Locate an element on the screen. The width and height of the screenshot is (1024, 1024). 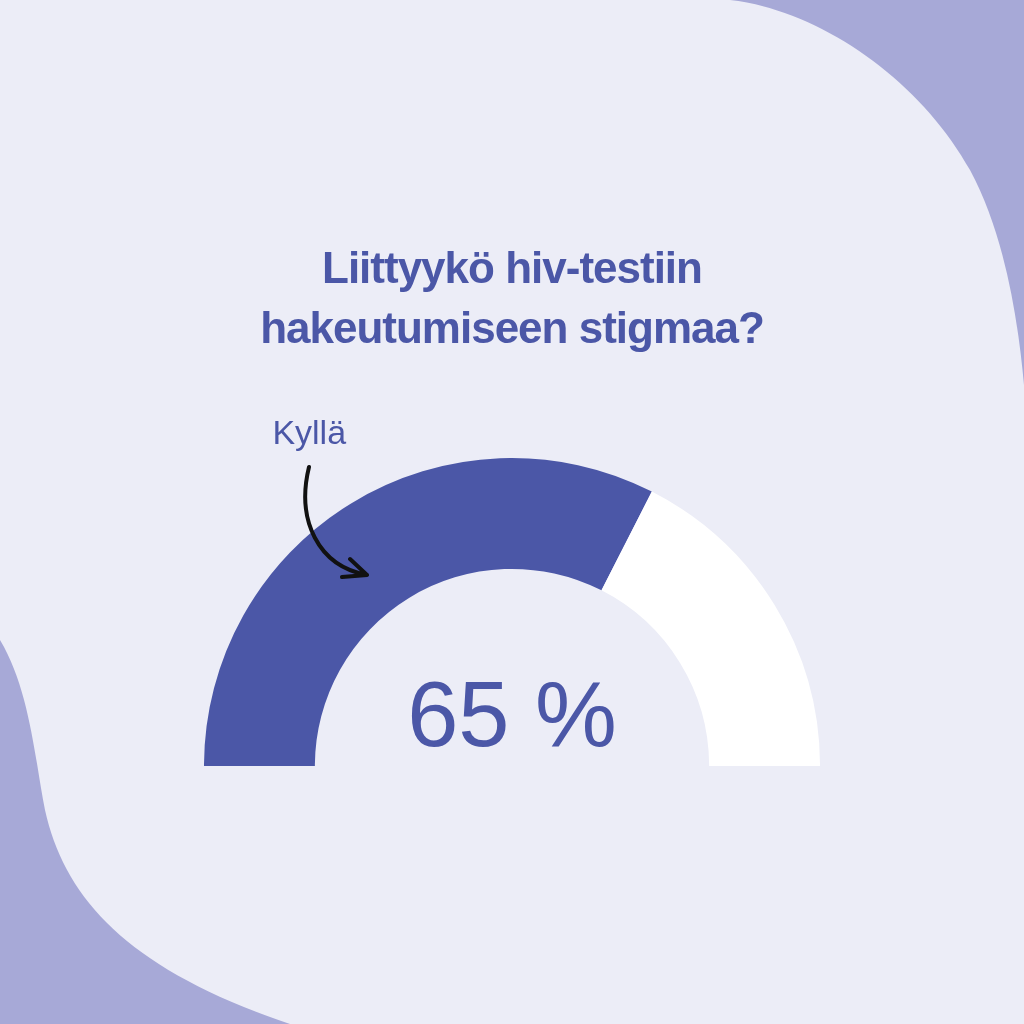
data-label: 65 % is located at coordinates (512, 714).